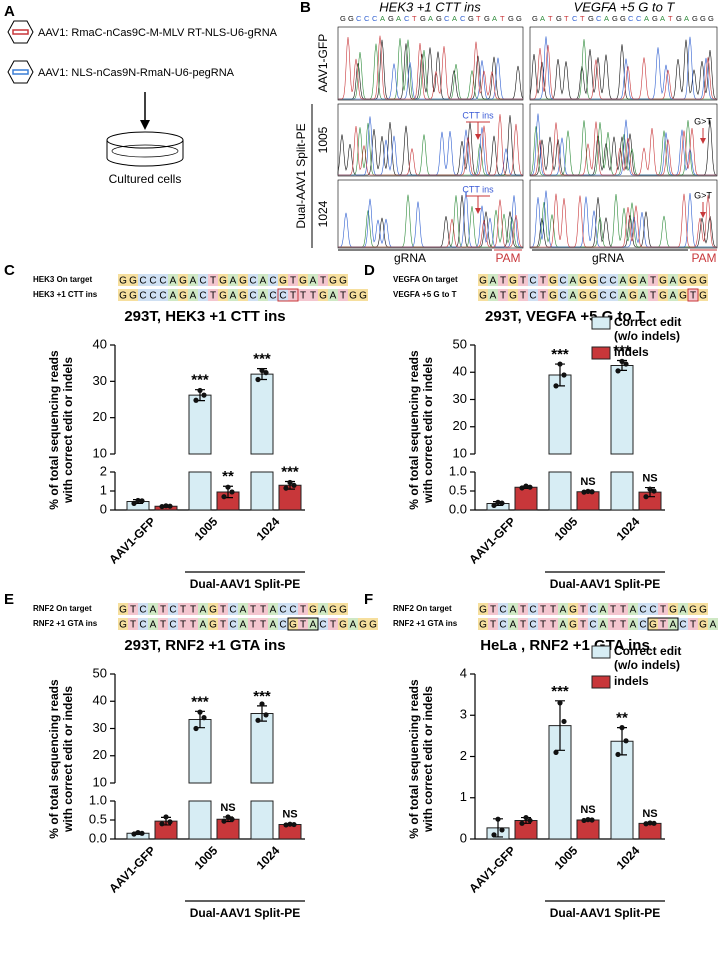 The width and height of the screenshot is (718, 962). Describe the element at coordinates (145, 153) in the screenshot. I see `dish` at that location.